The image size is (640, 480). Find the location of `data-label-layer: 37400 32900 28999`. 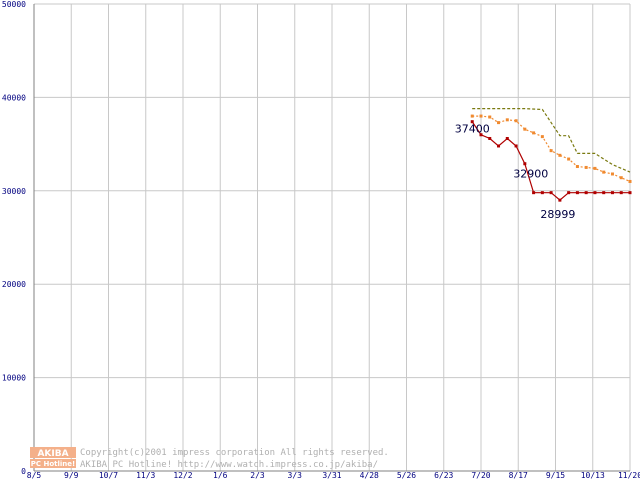

data-label-layer: 37400 32900 28999 is located at coordinates (515, 172).